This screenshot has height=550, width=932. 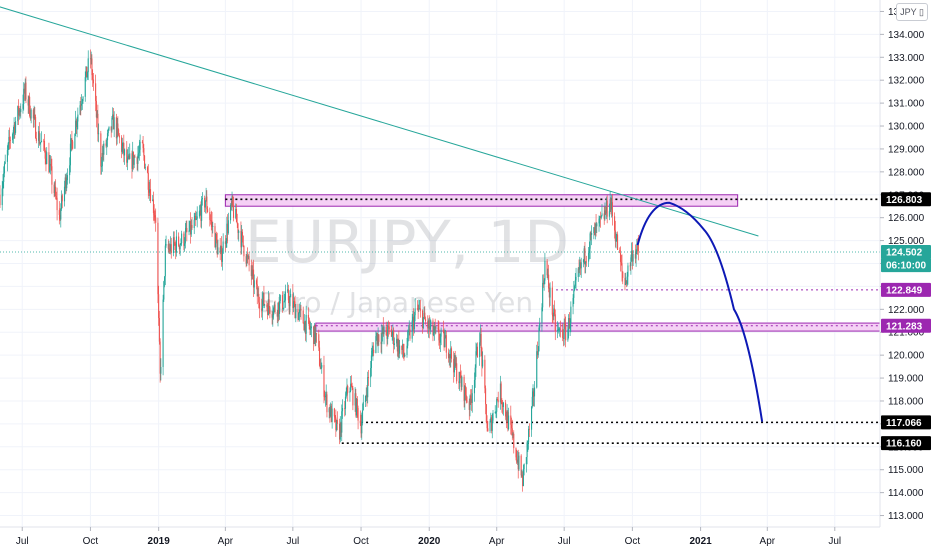 What do you see at coordinates (906, 401) in the screenshot?
I see `price-tick-label: 118.000` at bounding box center [906, 401].